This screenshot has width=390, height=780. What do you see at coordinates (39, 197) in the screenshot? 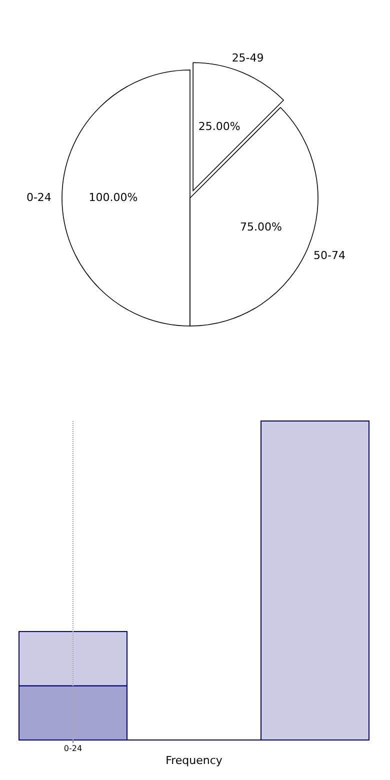
I see `slice-label: 0-24` at bounding box center [39, 197].